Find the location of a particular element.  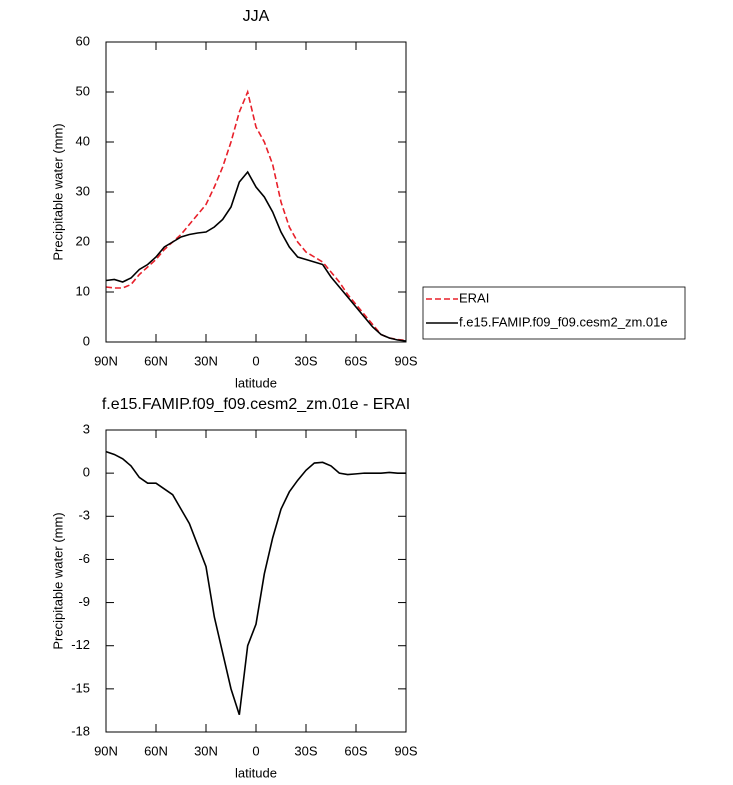

legend-label: ERAI is located at coordinates (474, 297).